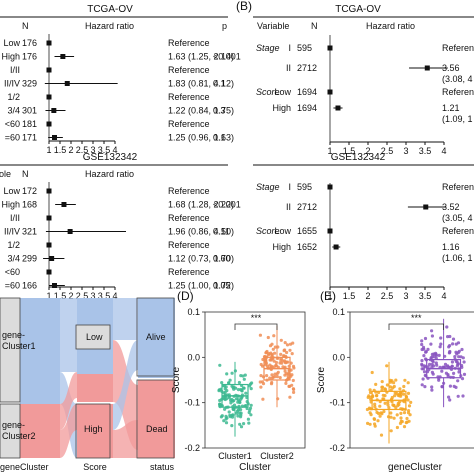 The height and width of the screenshot is (474, 474). What do you see at coordinates (12, 84) in the screenshot?
I see `row-label: II/IV` at bounding box center [12, 84].